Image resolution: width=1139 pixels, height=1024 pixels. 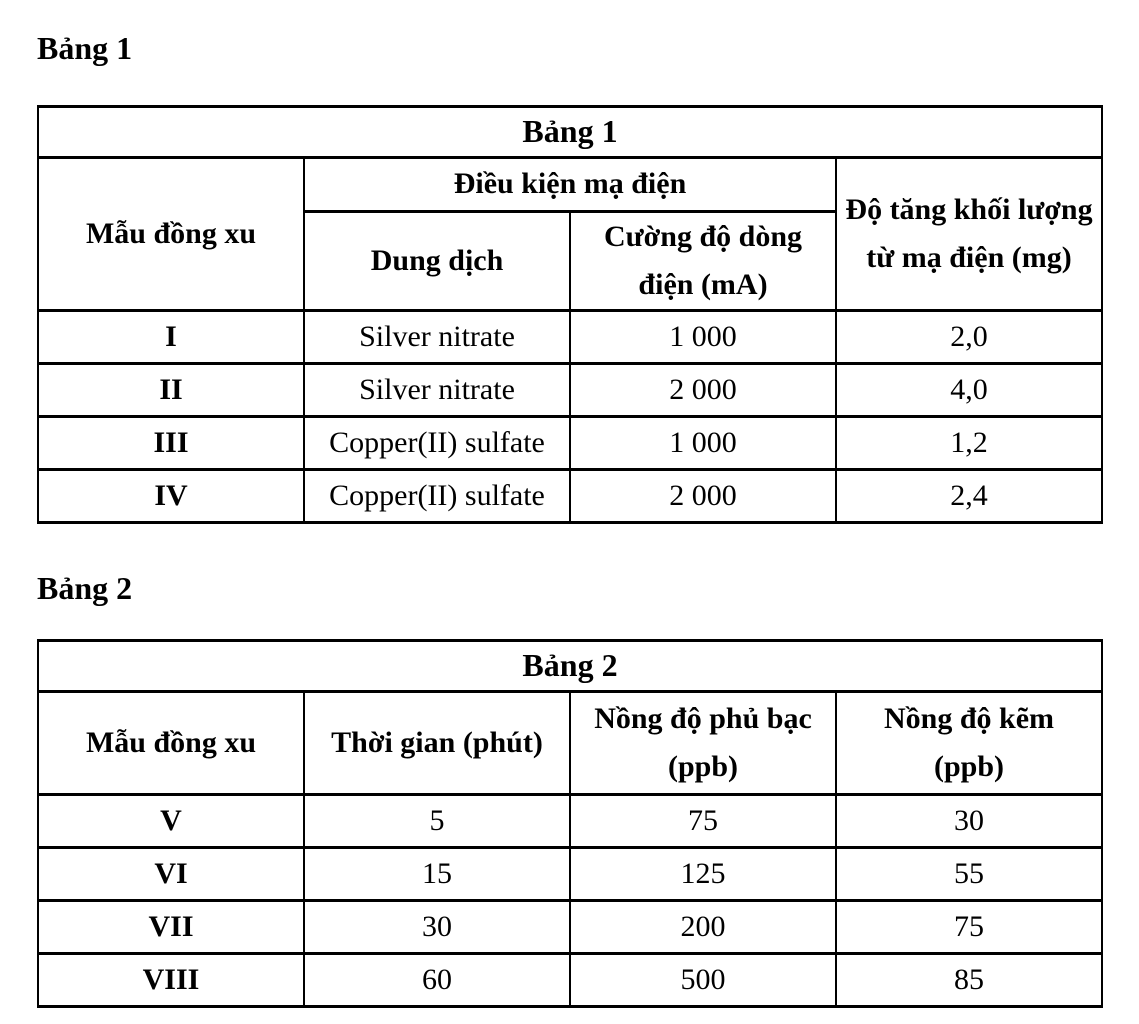 What do you see at coordinates (703, 979) in the screenshot?
I see `silver-cell: 500` at bounding box center [703, 979].